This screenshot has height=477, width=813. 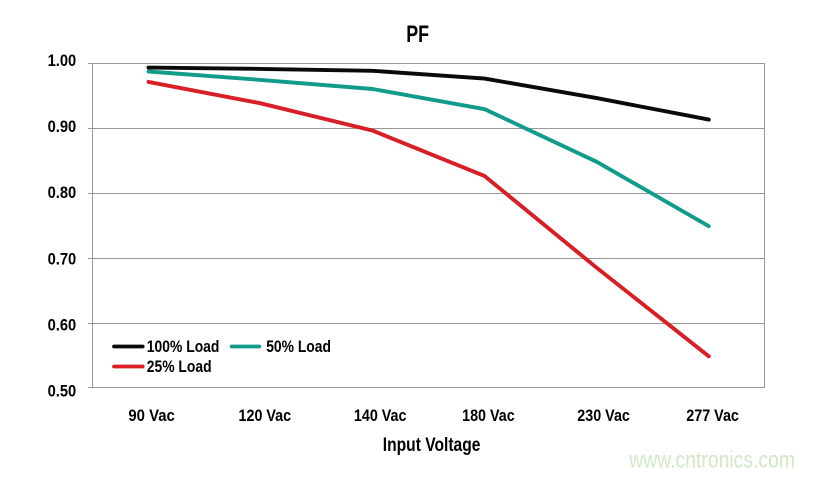 I want to click on svg-text: 25% Load, so click(x=179, y=366).